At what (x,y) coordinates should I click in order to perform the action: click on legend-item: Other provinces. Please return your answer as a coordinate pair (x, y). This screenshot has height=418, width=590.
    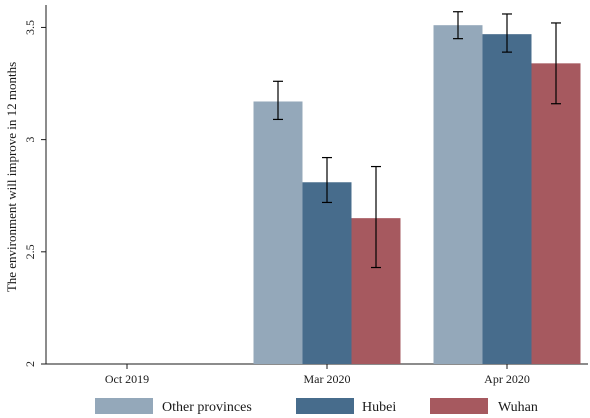
    Looking at the image, I should click on (173, 406).